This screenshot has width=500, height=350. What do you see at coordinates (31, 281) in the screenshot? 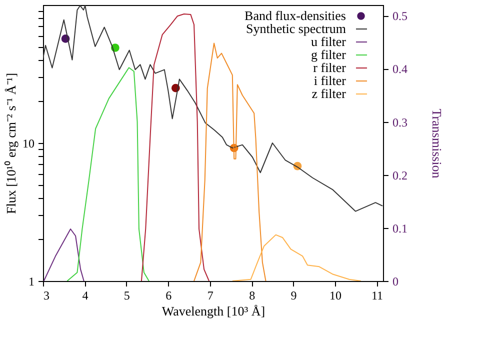
I see `y-tick-label: 1` at bounding box center [31, 281].